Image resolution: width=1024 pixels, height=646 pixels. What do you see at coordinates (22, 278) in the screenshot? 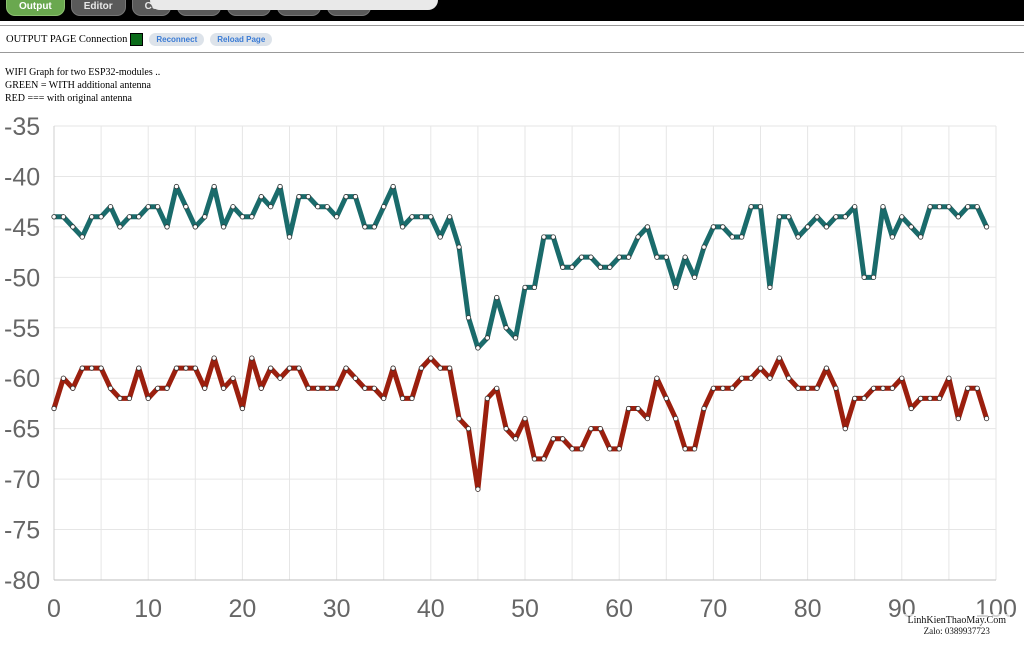
I see `y-tick-label: -50` at bounding box center [22, 278].